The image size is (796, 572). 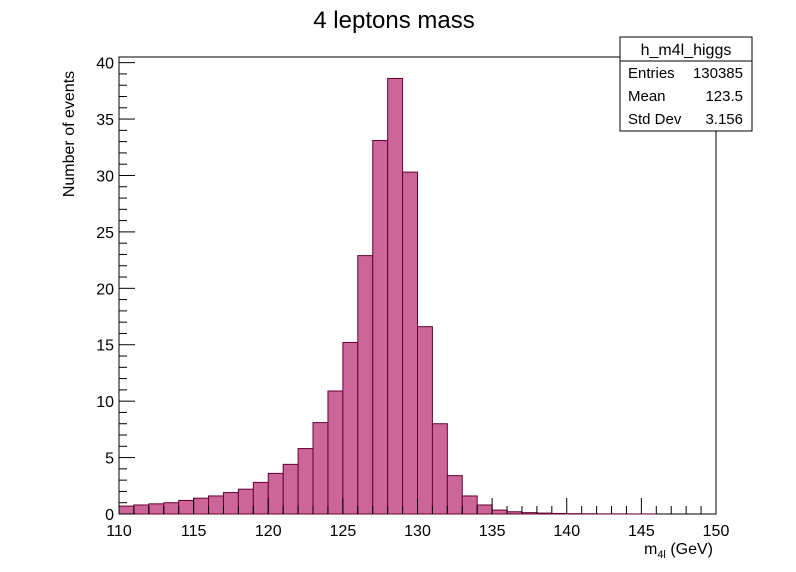 What do you see at coordinates (686, 50) in the screenshot?
I see `stats-box-name: h_m4l_higgs` at bounding box center [686, 50].